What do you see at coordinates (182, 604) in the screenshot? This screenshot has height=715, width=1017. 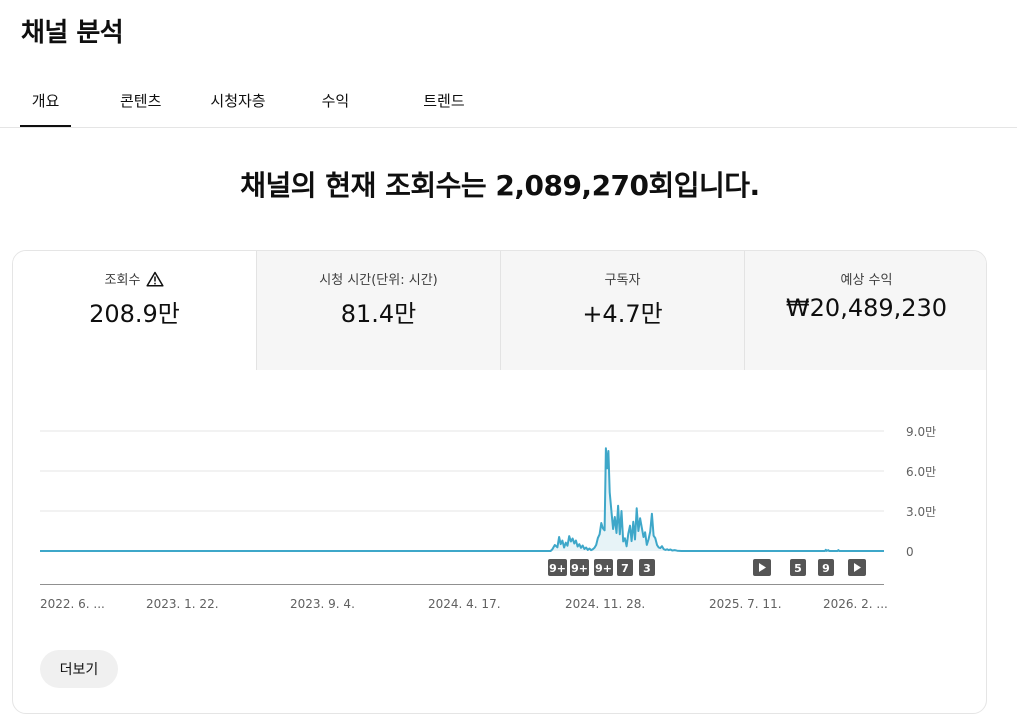 I see `x-tick-label: 2023. 1. 22.` at bounding box center [182, 604].